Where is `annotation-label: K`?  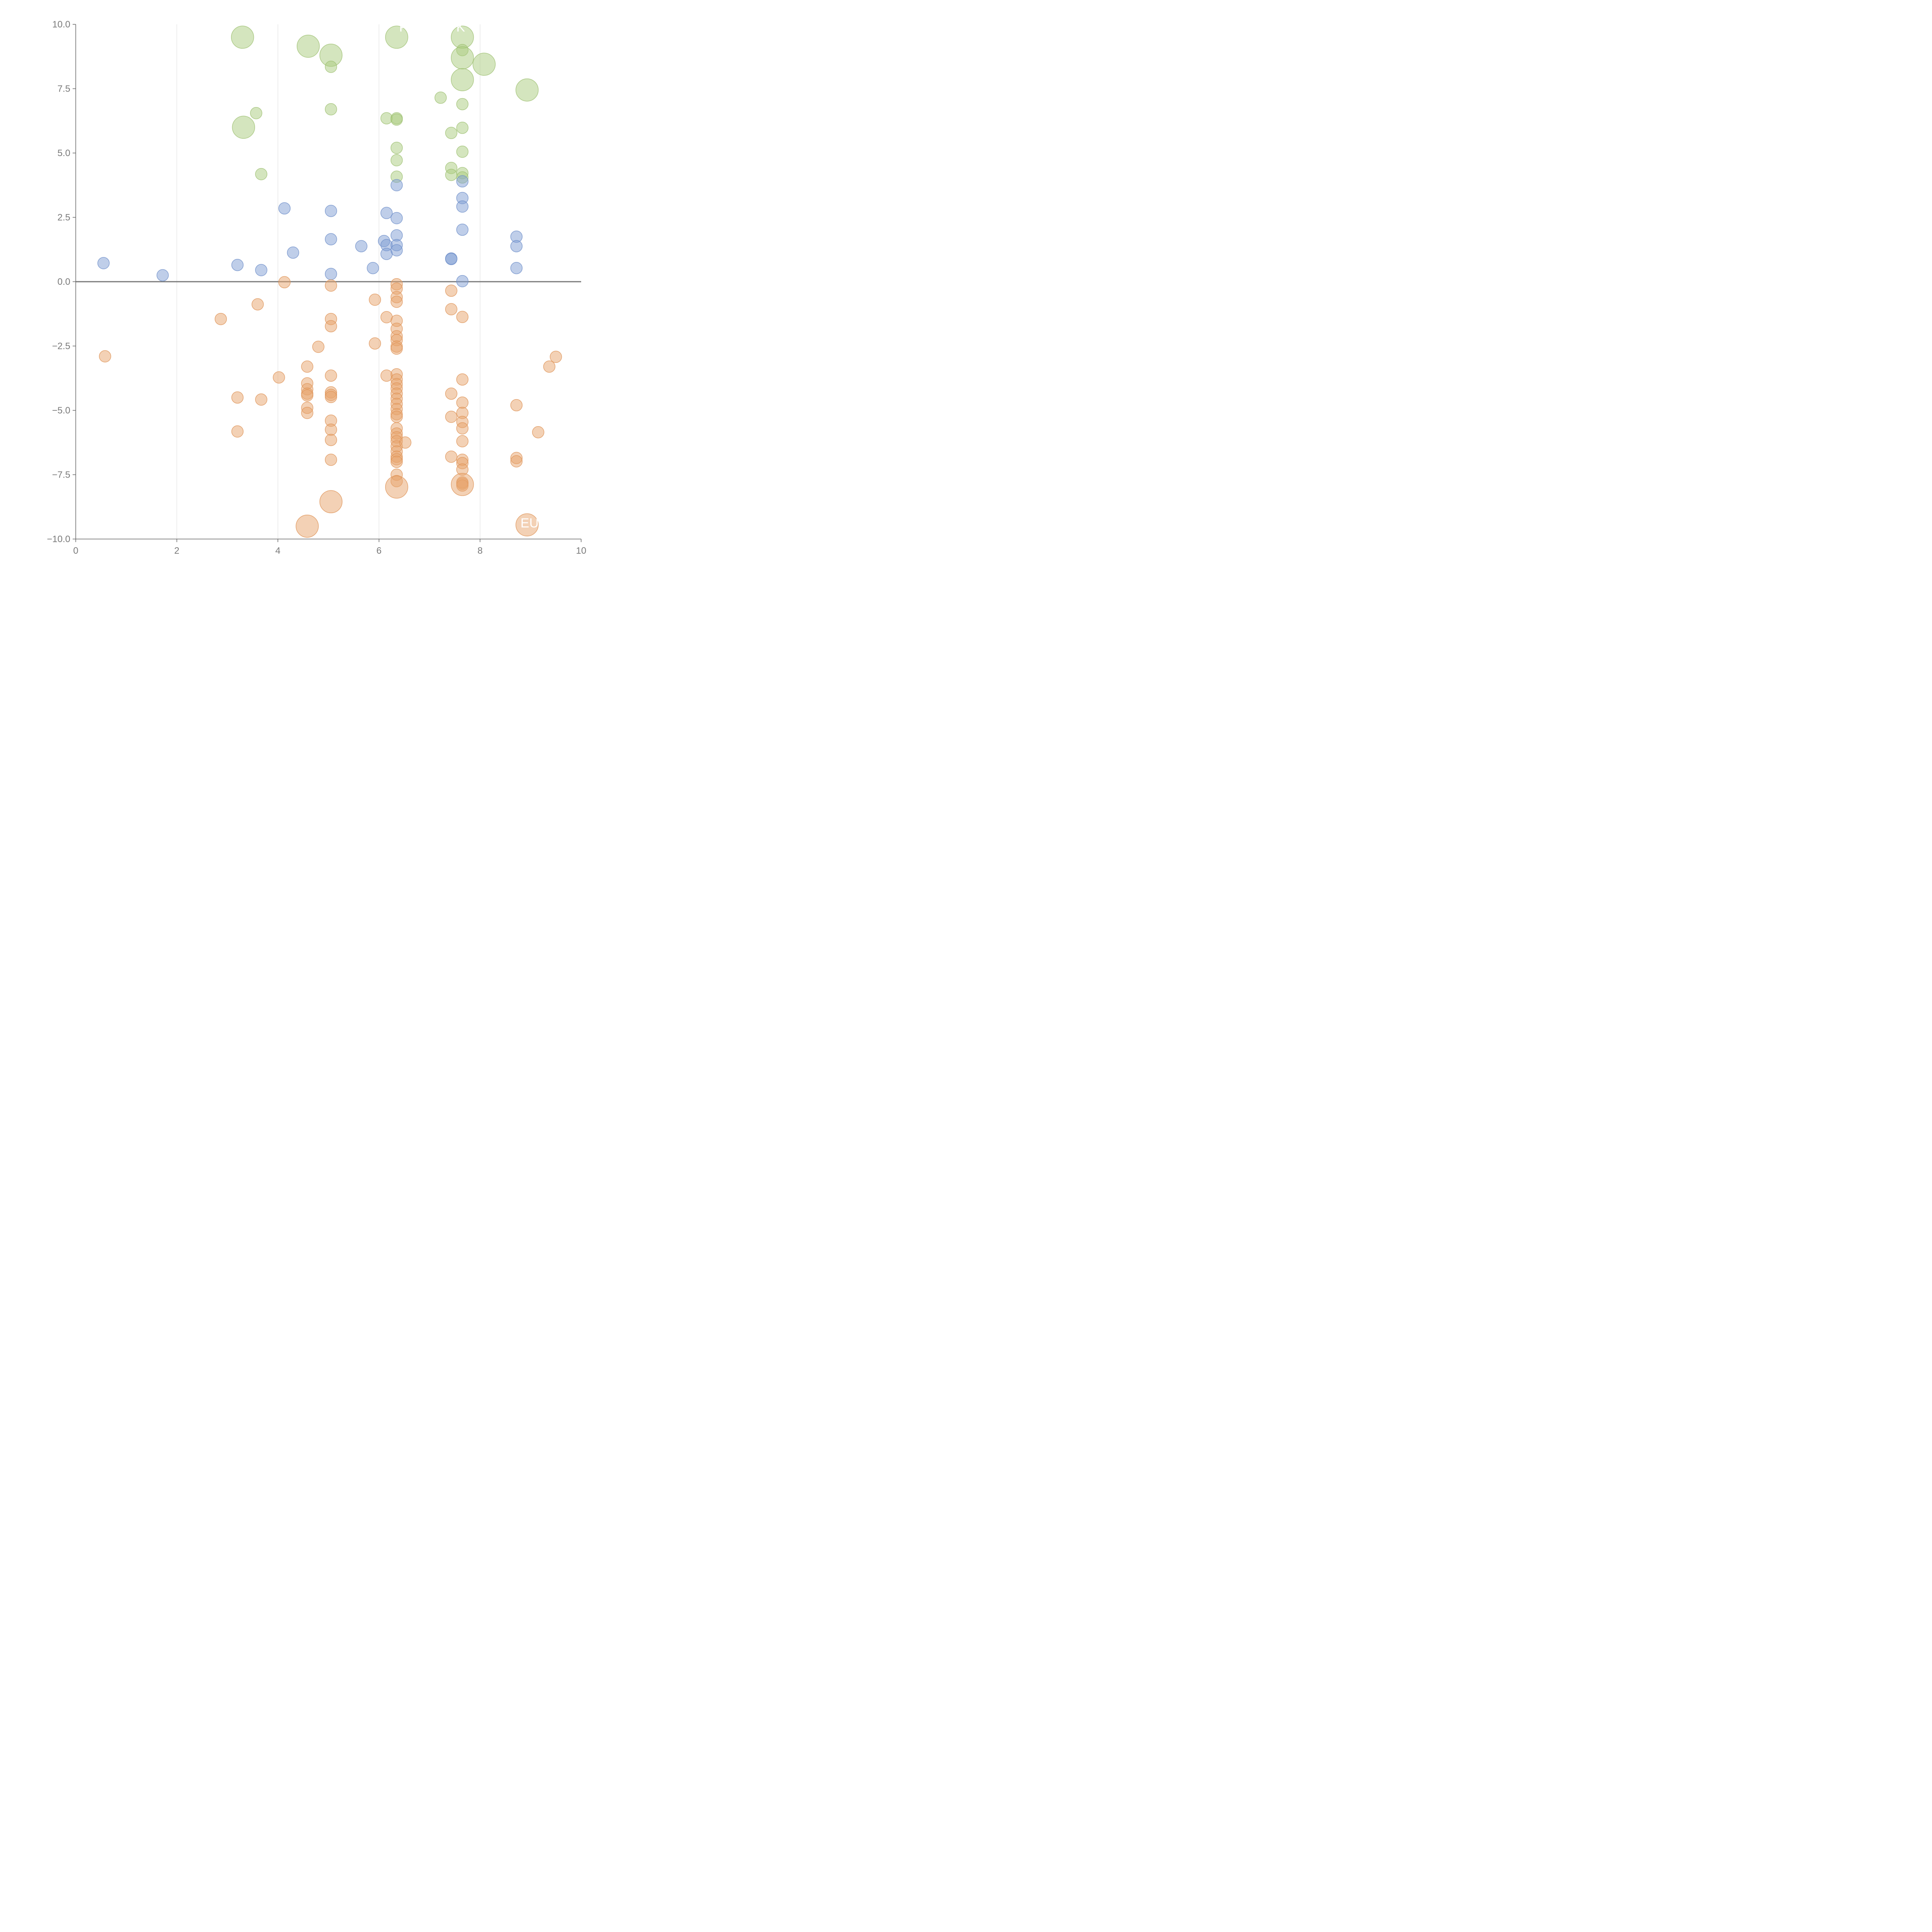 annotation-label: K is located at coordinates (460, 27).